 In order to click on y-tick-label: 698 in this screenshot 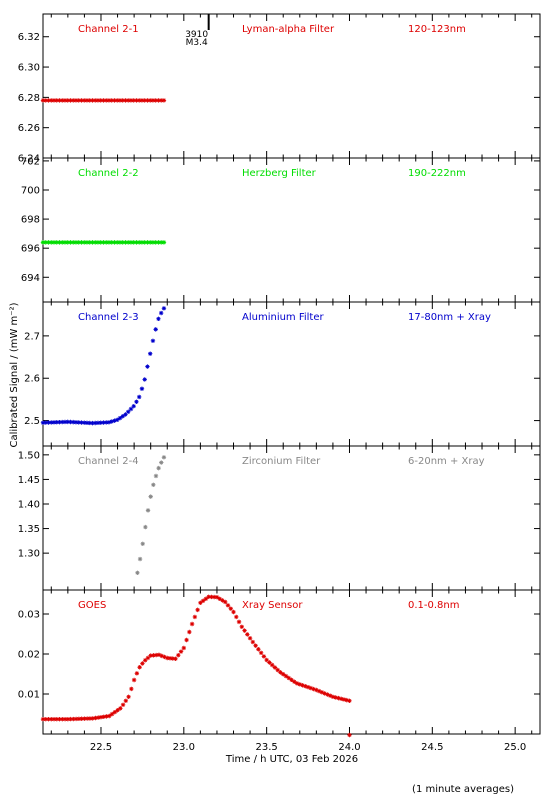, I will do `click(30, 220)`.